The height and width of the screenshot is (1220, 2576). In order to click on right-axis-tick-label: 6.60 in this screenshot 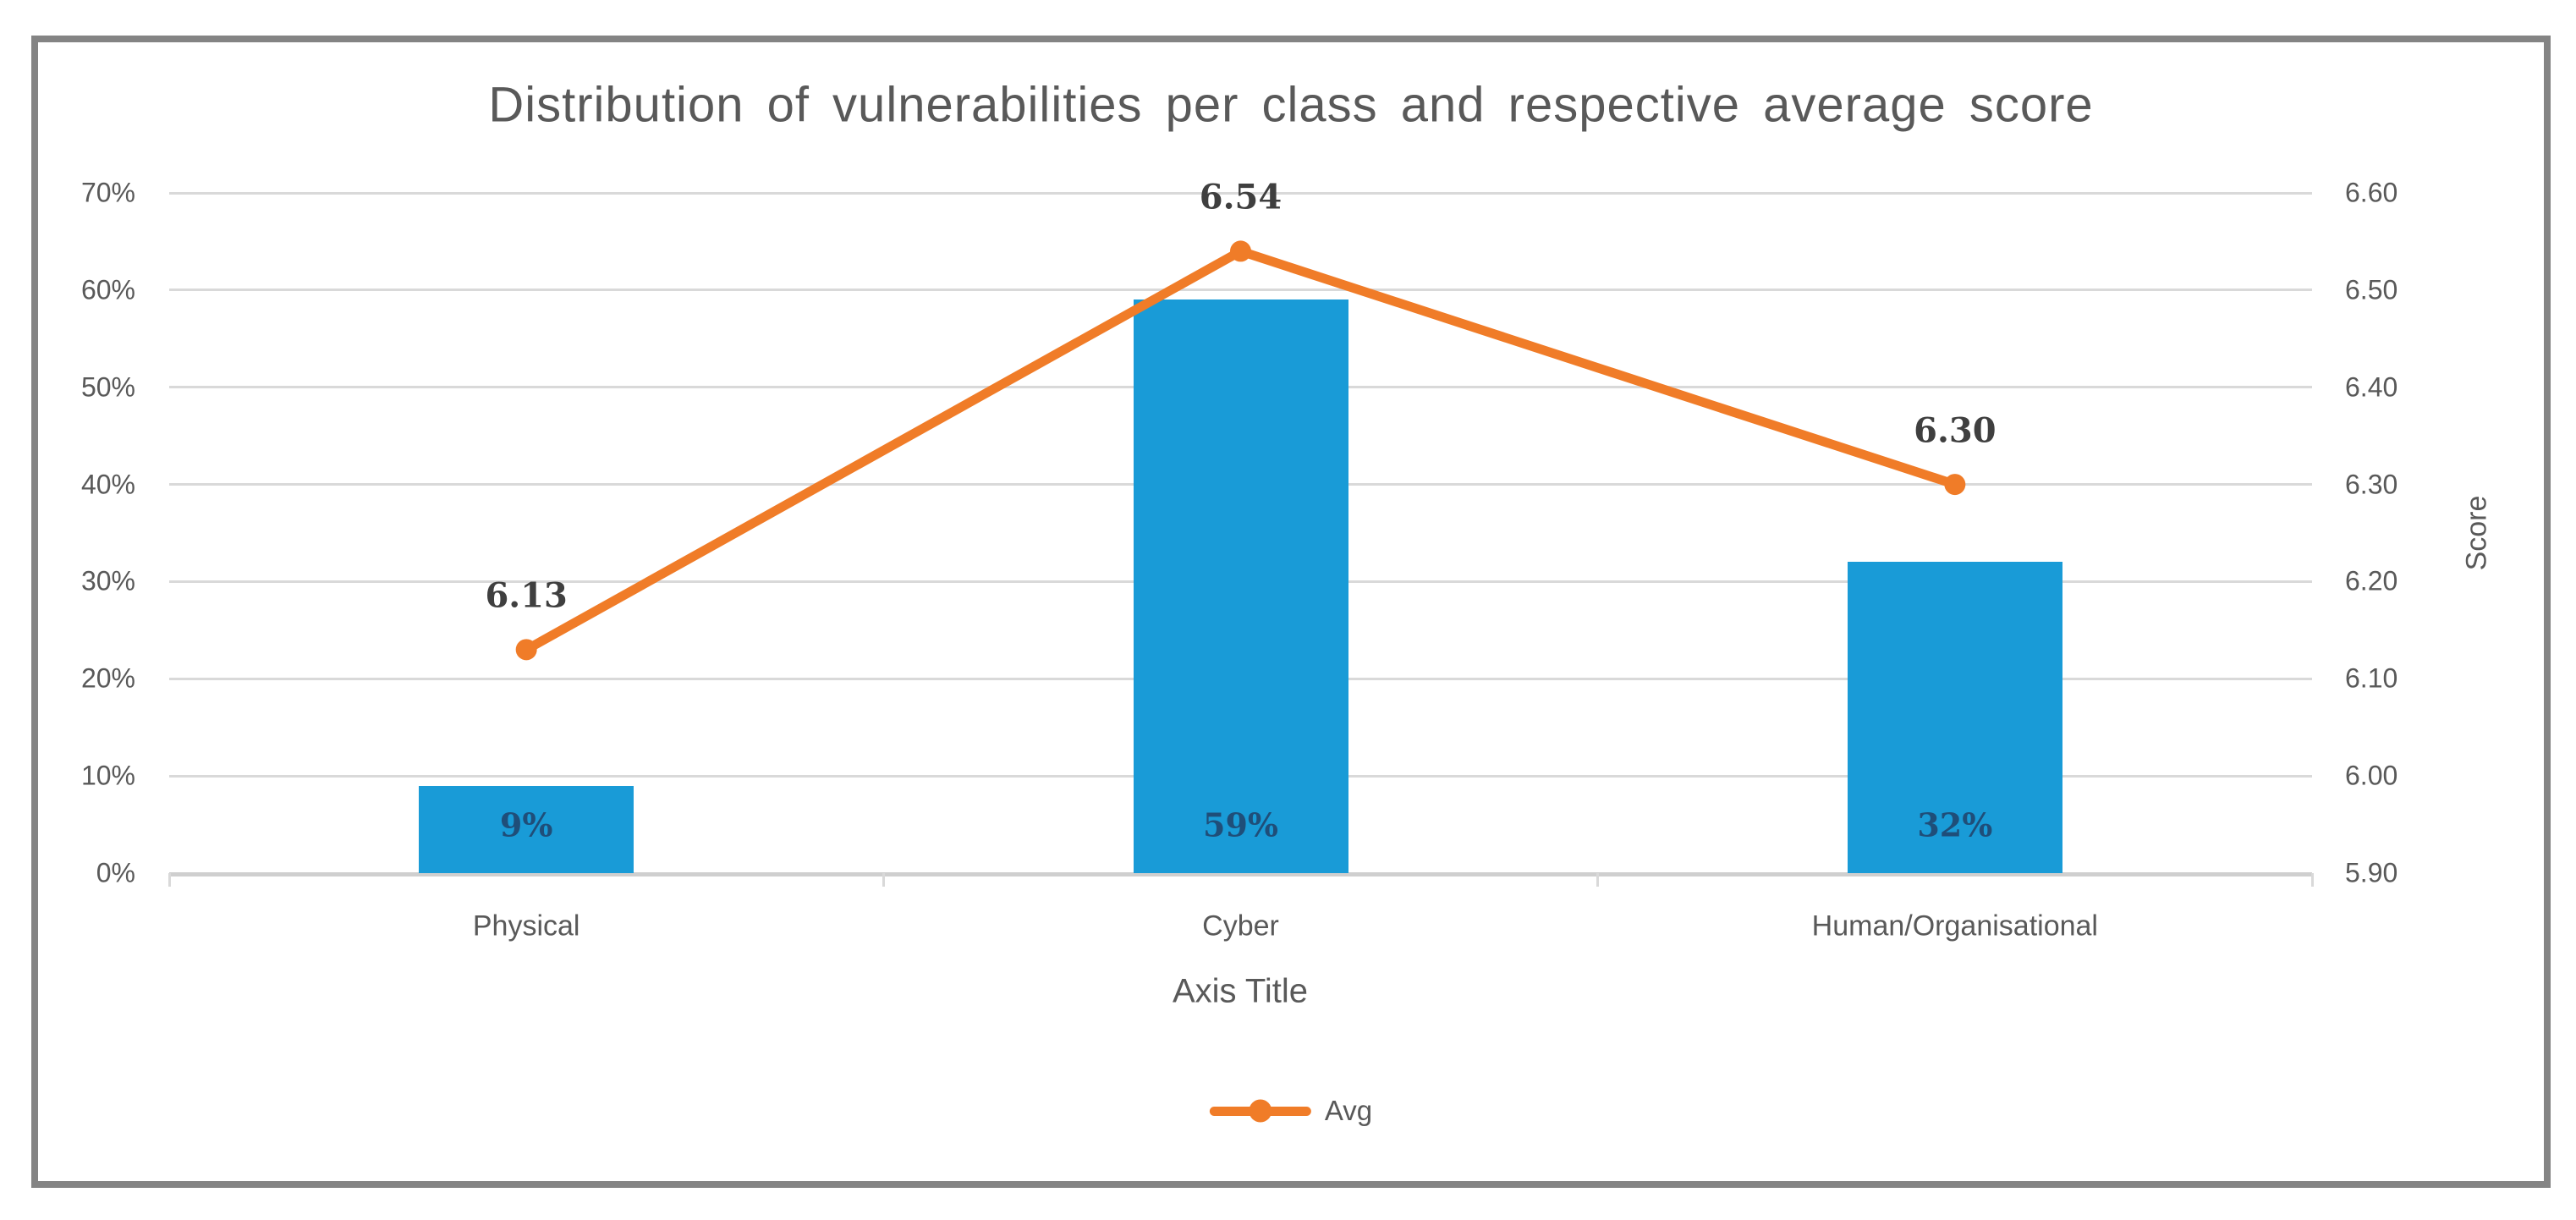, I will do `click(2371, 192)`.